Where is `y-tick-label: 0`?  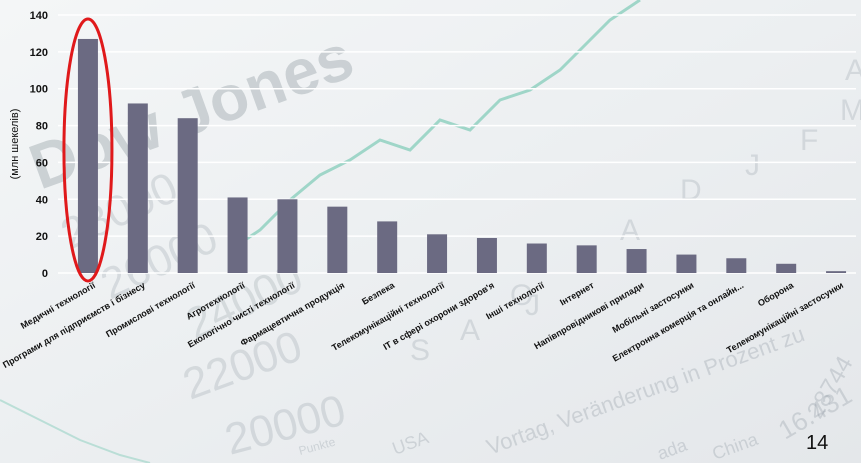 y-tick-label: 0 is located at coordinates (45, 274).